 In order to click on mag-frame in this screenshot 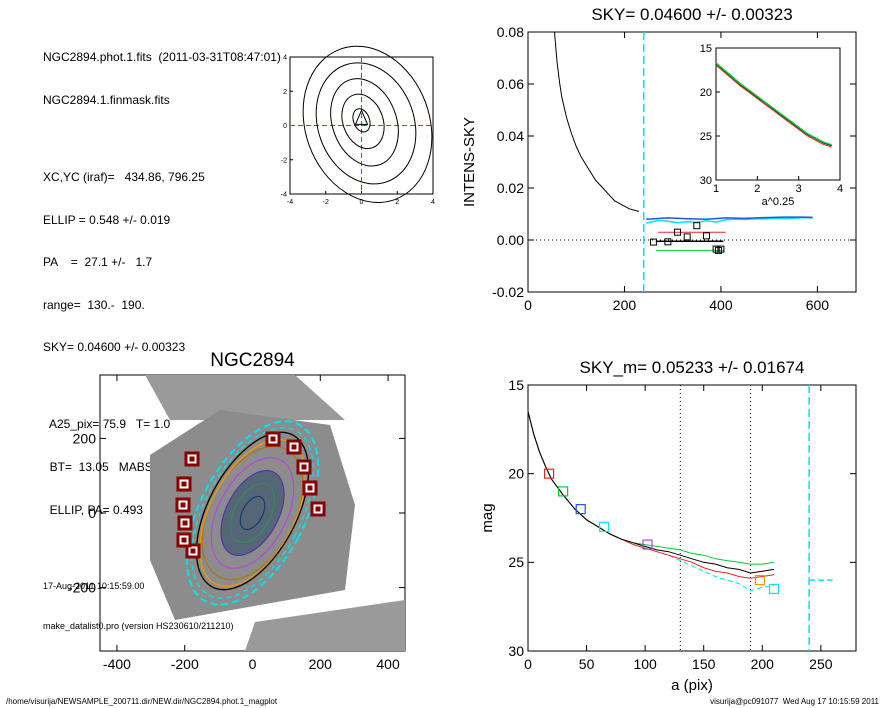, I will do `click(692, 518)`.